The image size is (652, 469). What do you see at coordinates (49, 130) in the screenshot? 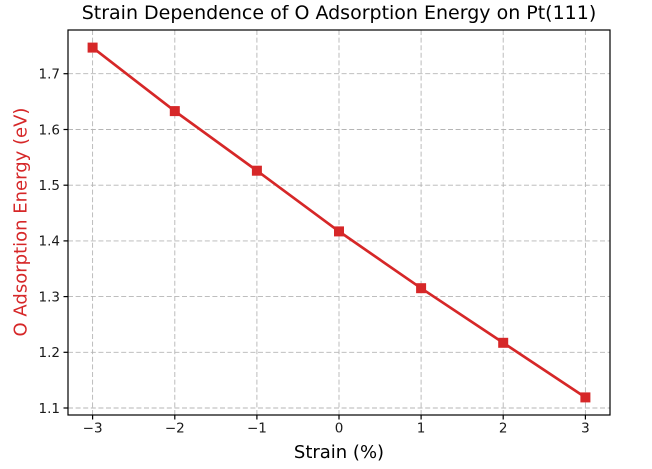
I see `y-tick-label: 1.6` at bounding box center [49, 130].